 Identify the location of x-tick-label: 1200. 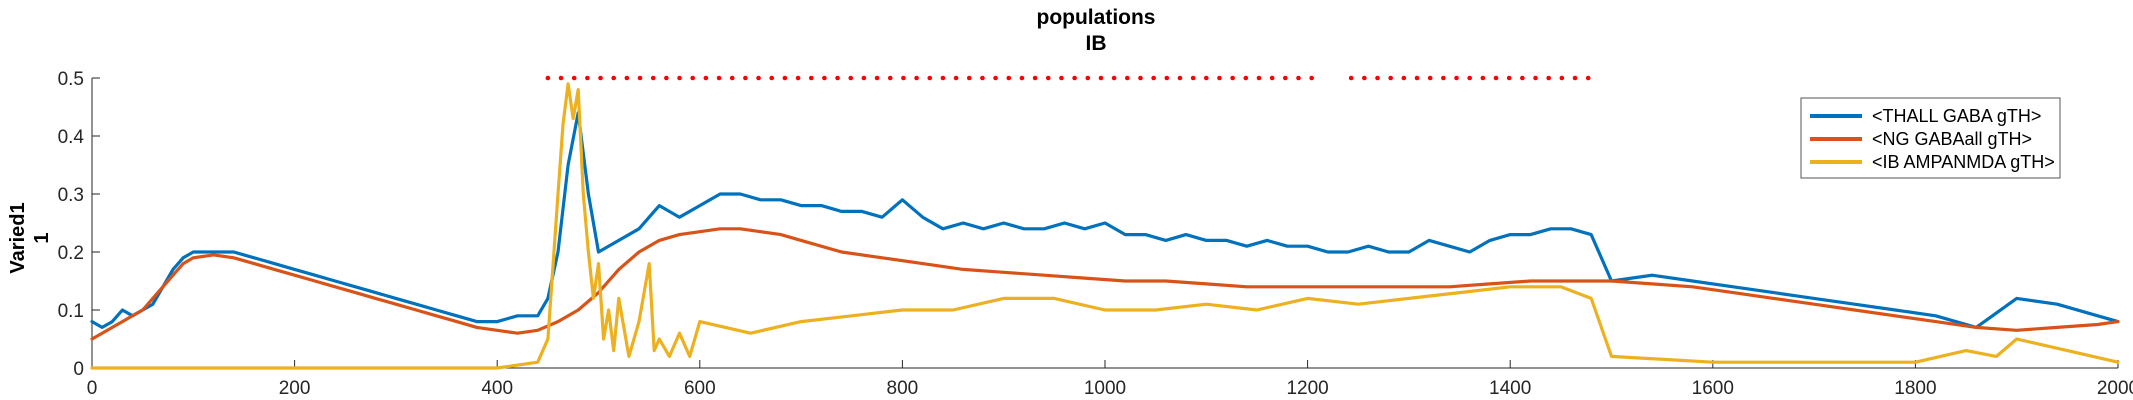
(1307, 388).